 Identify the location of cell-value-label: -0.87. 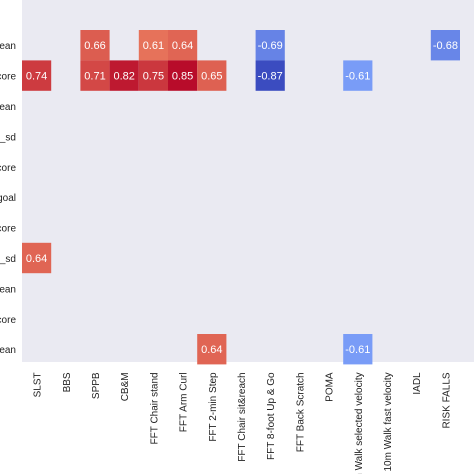
(270, 77).